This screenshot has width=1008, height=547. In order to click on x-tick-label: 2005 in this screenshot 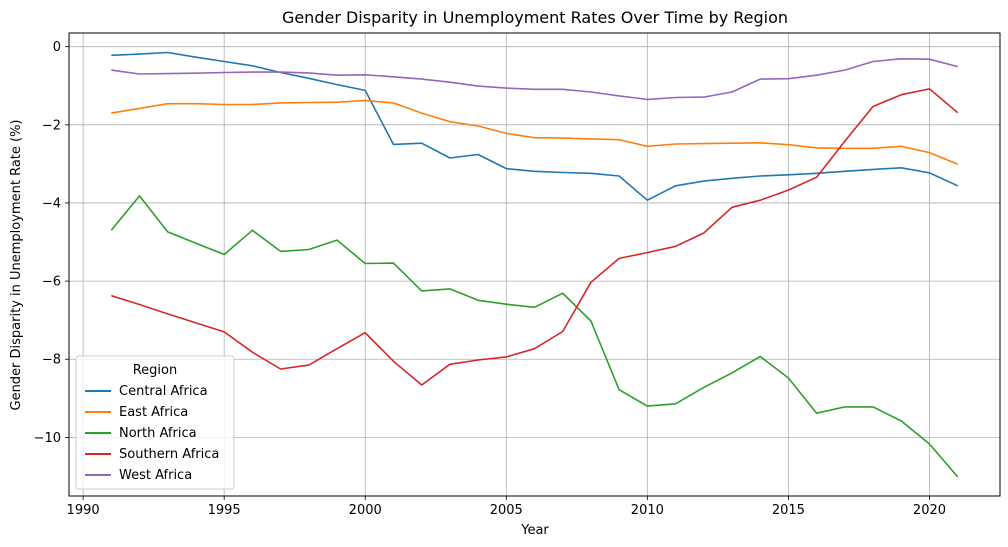, I will do `click(506, 510)`.